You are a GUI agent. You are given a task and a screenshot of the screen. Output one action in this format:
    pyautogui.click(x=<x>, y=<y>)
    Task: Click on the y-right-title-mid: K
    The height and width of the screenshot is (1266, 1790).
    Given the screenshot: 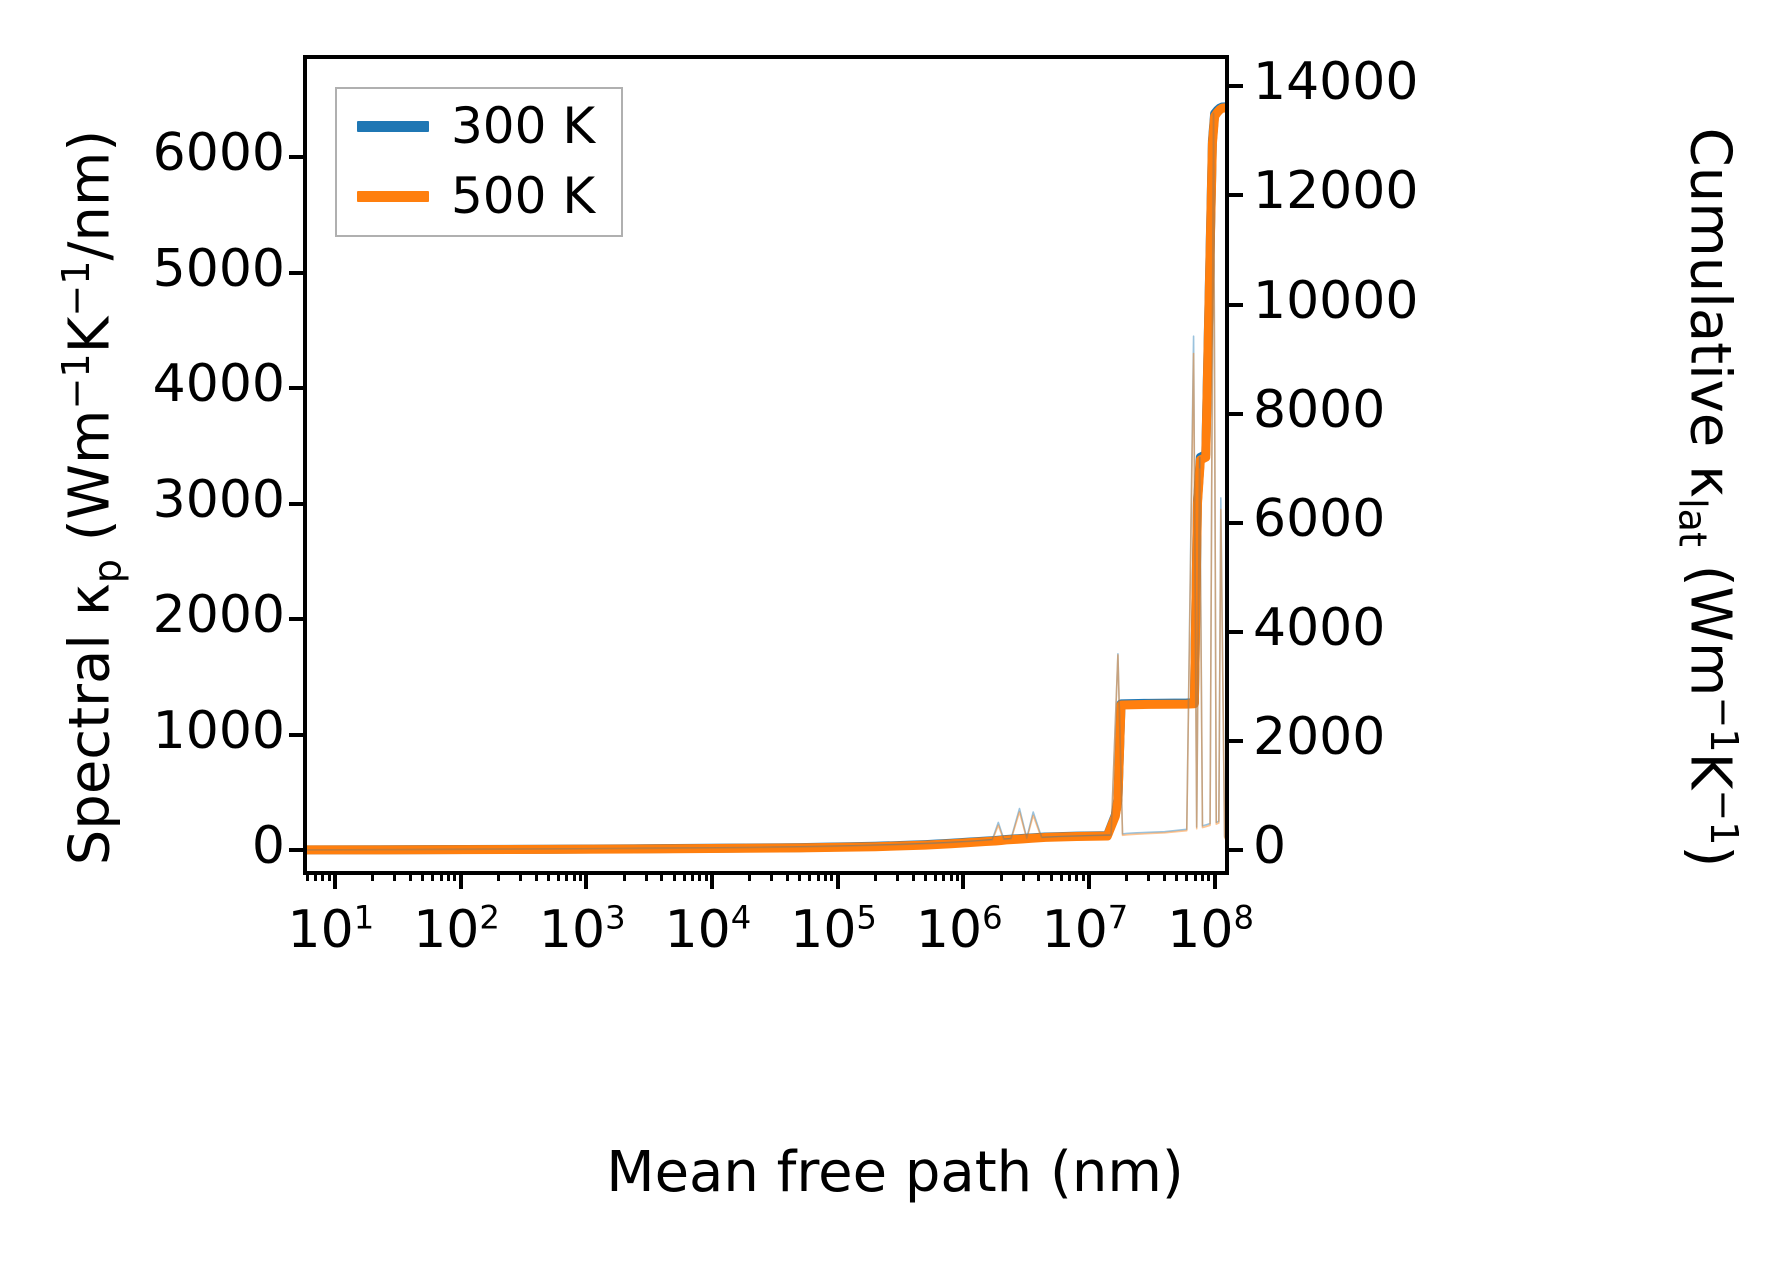 What is the action you would take?
    pyautogui.click(x=1710, y=771)
    